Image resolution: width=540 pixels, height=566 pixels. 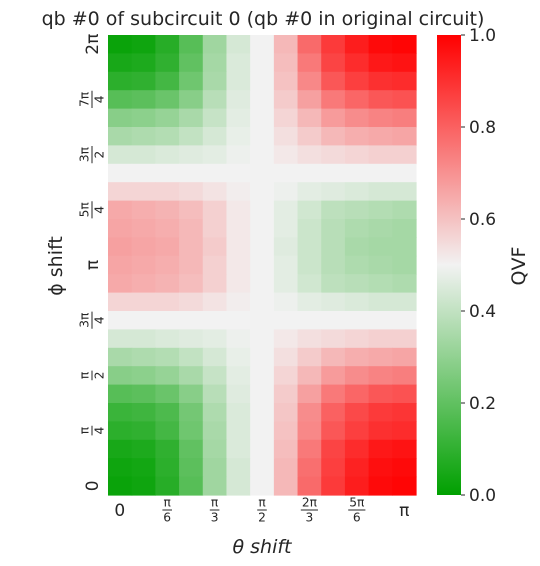 I want to click on y-axis-label: ϕ shift, so click(x=56, y=266).